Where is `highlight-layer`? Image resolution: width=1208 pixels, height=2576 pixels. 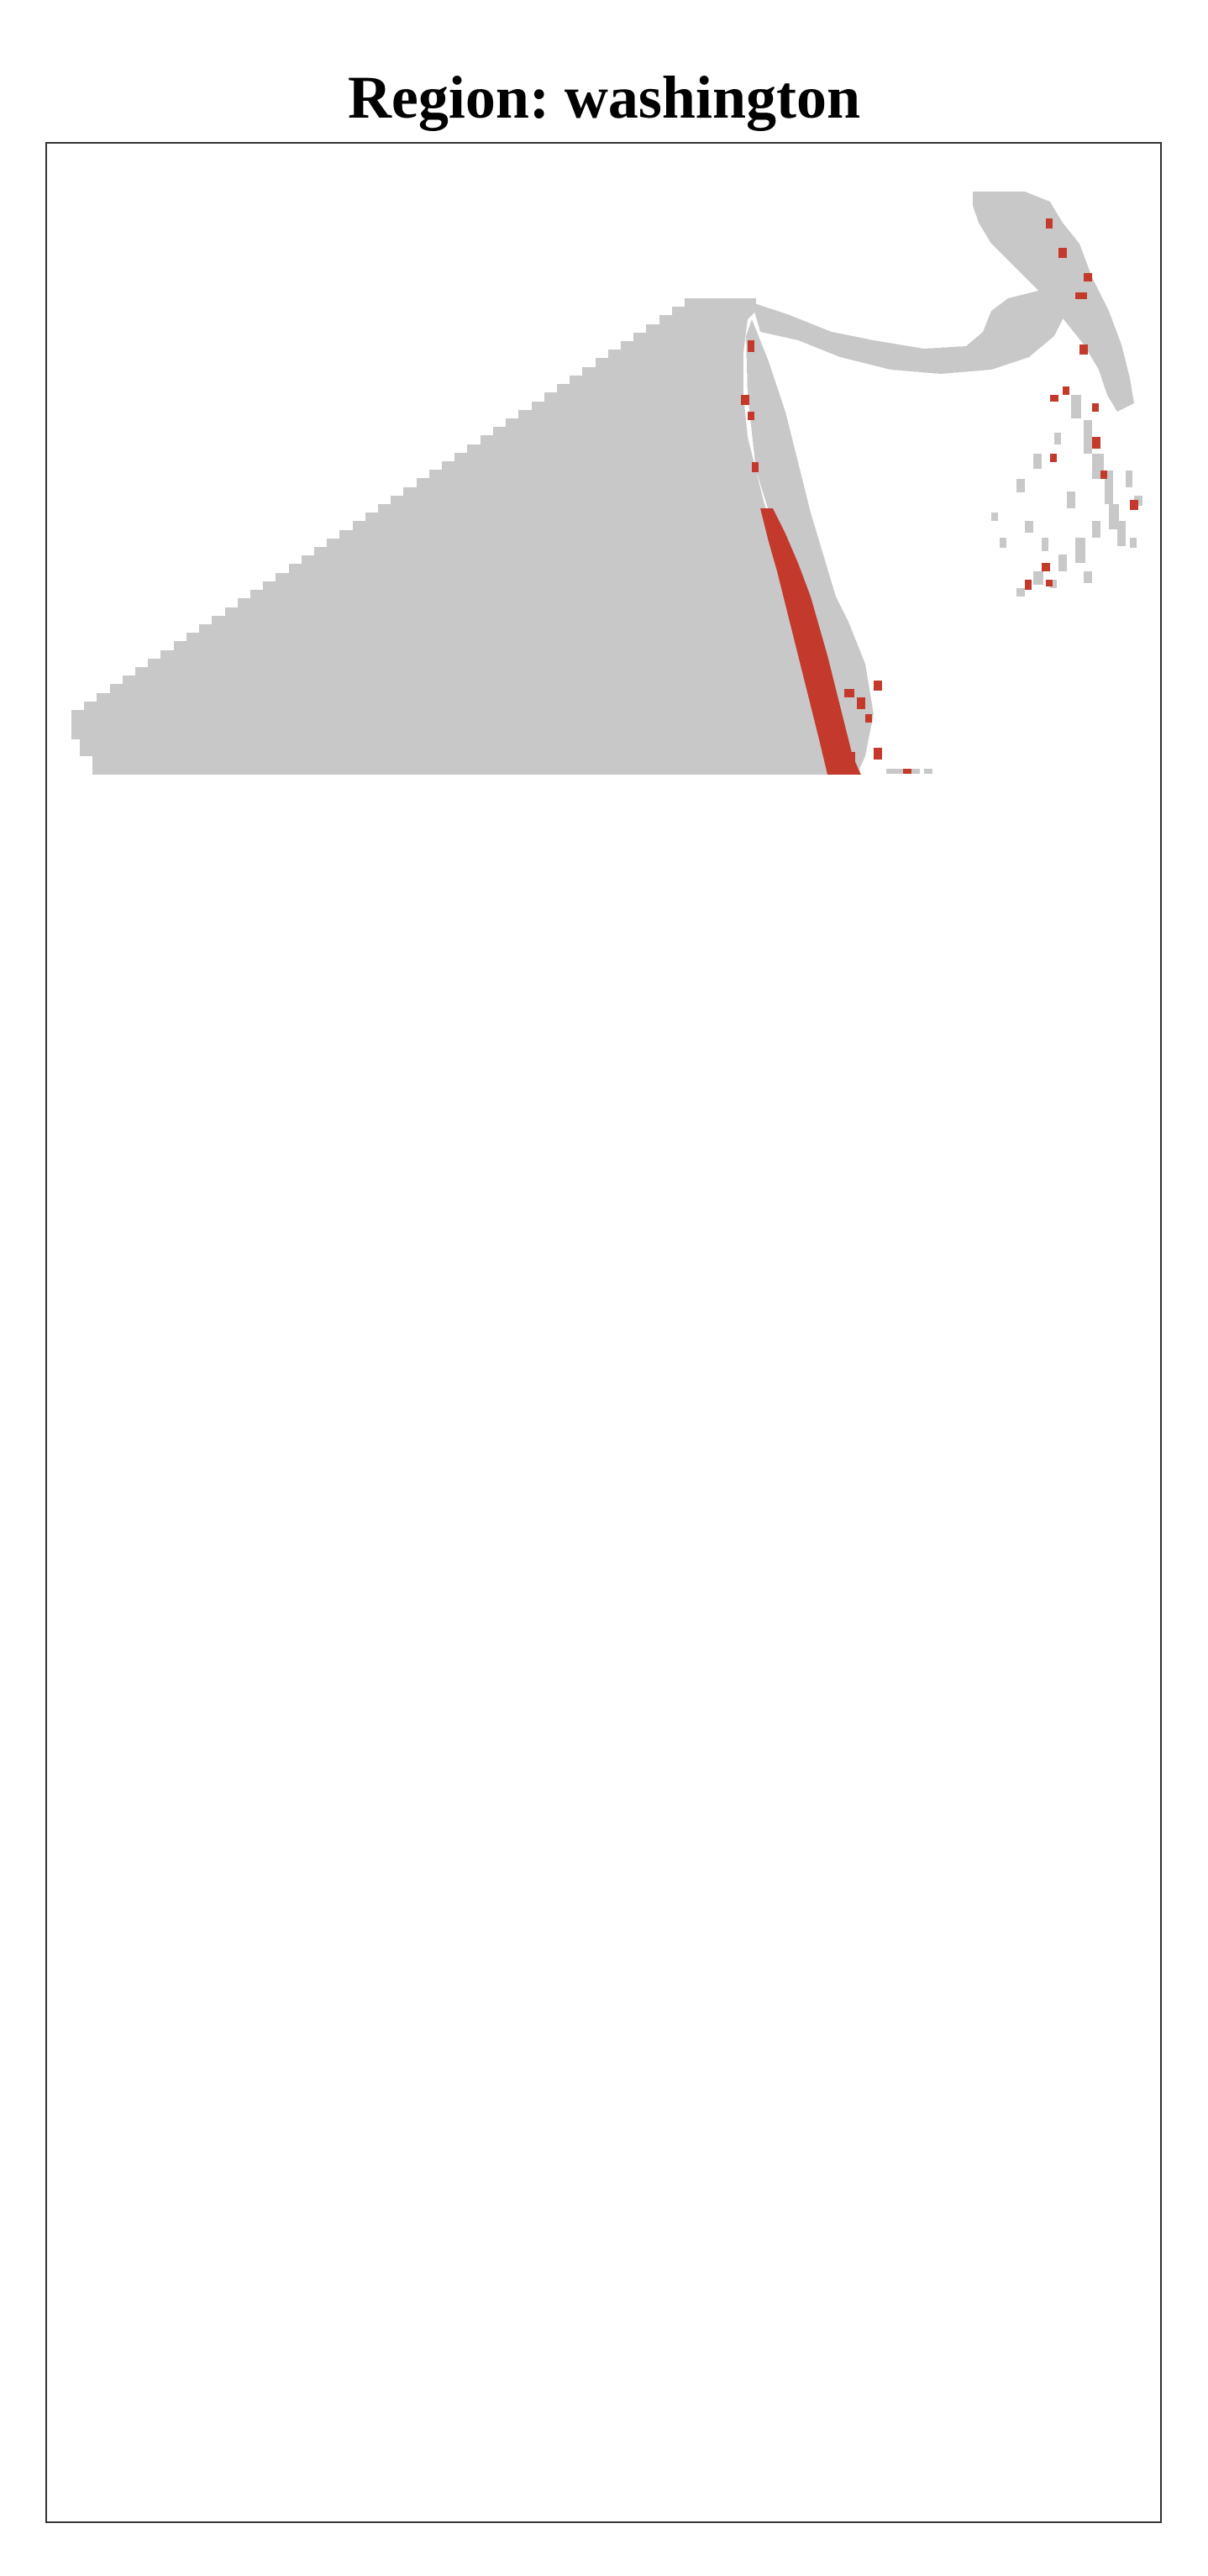
highlight-layer is located at coordinates (939, 496).